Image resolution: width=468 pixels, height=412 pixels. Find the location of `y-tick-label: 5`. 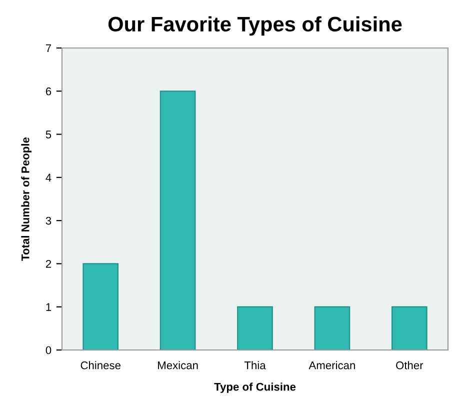

y-tick-label: 5 is located at coordinates (49, 134).